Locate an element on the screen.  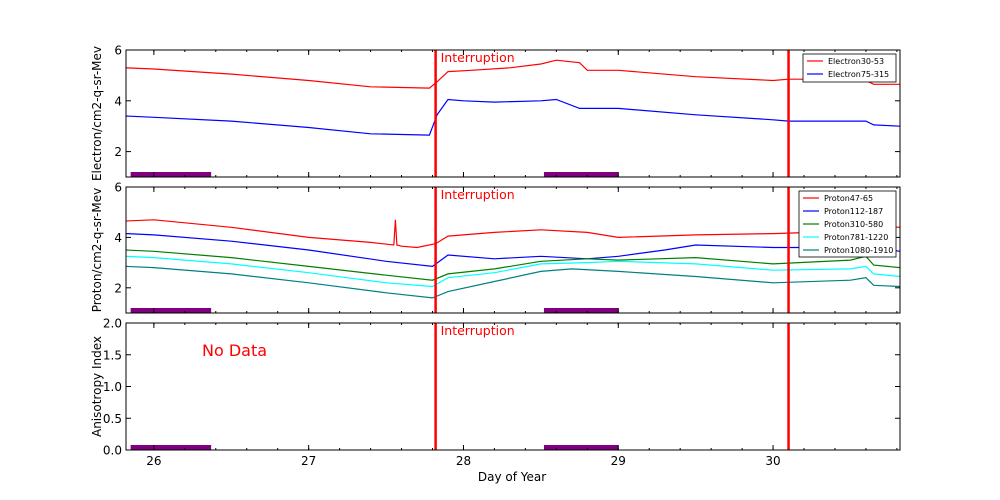
legend-label: Proton781-1220 is located at coordinates (856, 237).